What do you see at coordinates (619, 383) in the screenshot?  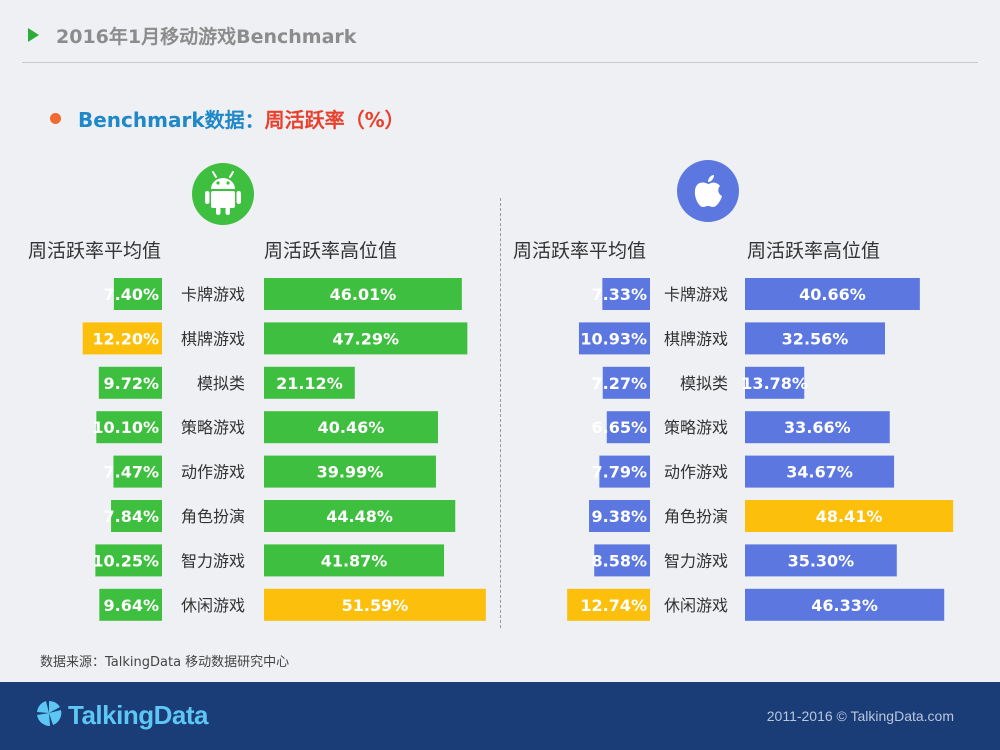 I see `ios-avg-value: 7.27%` at bounding box center [619, 383].